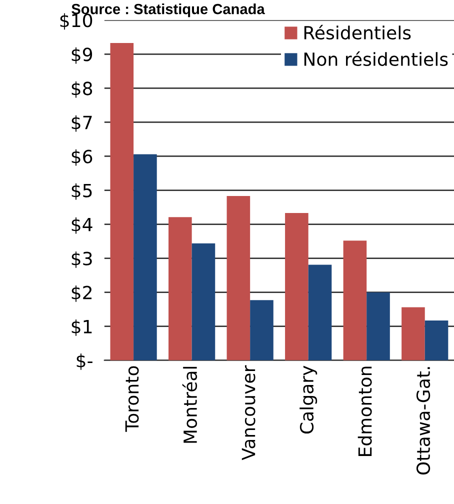 This screenshot has height=504, width=454. Describe the element at coordinates (190, 404) in the screenshot. I see `x-tick-label: Montréal` at that location.